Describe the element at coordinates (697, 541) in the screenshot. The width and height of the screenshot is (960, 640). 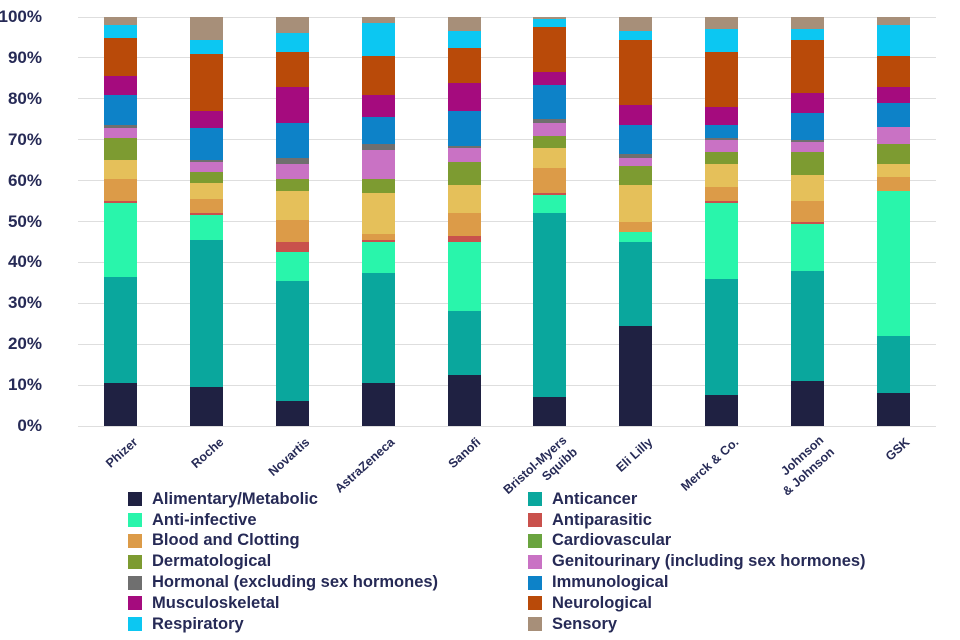
I see `legend-item: Cardiovascular` at that location.